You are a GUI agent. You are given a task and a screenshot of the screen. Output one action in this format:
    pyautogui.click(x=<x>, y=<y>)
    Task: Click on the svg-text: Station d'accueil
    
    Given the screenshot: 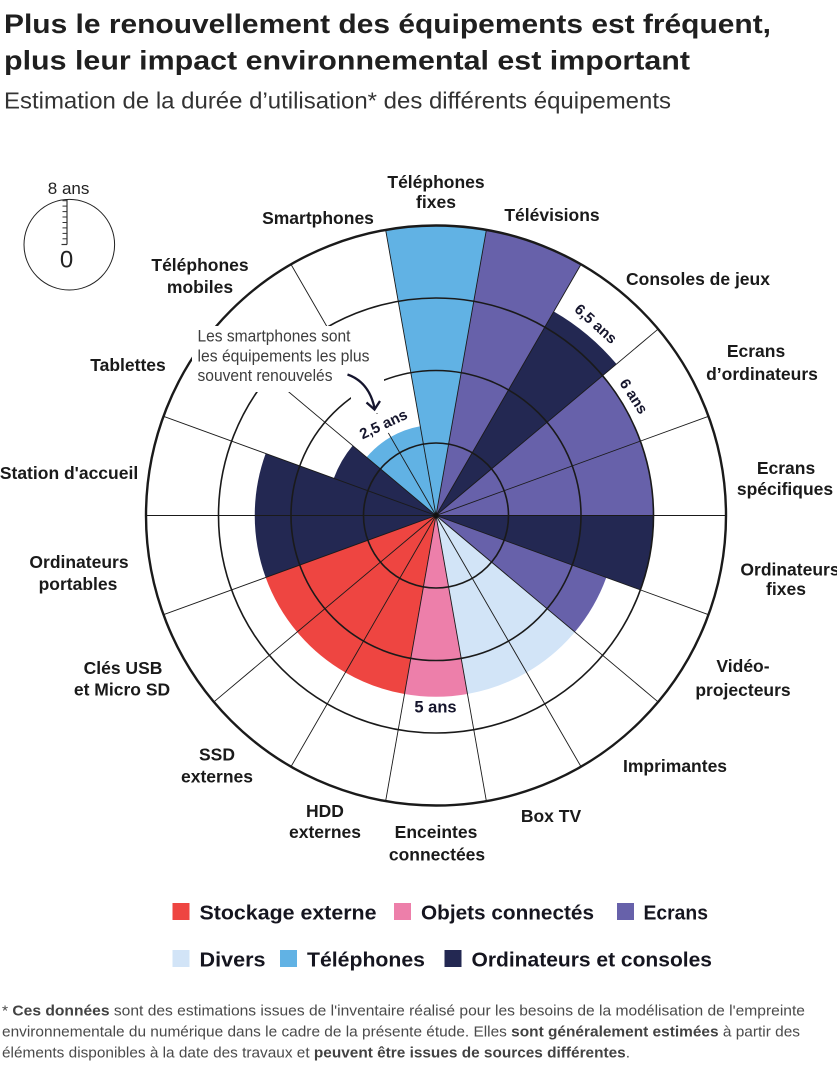 What is the action you would take?
    pyautogui.click(x=69, y=473)
    